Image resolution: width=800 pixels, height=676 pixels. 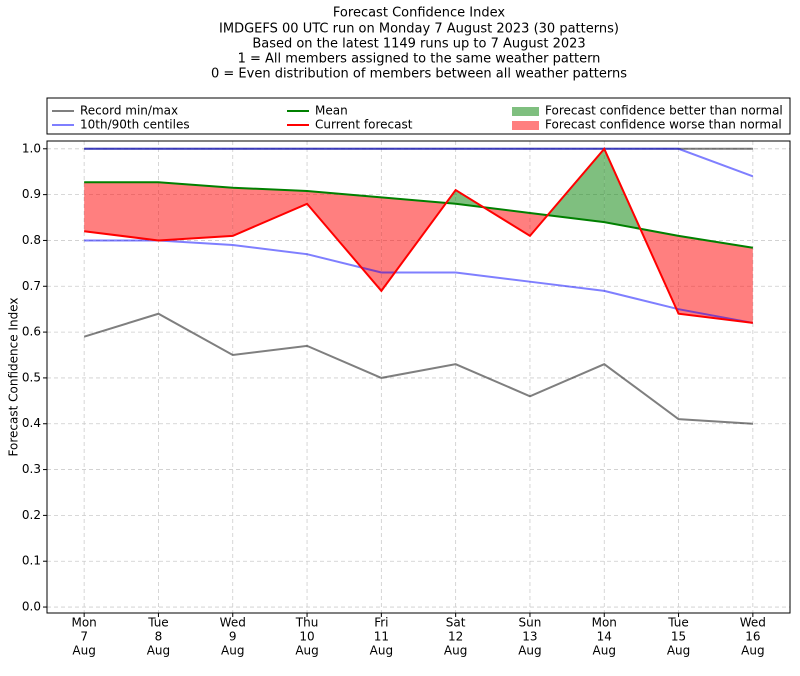 What do you see at coordinates (530, 623) in the screenshot?
I see `x-tick-label: Sun` at bounding box center [530, 623].